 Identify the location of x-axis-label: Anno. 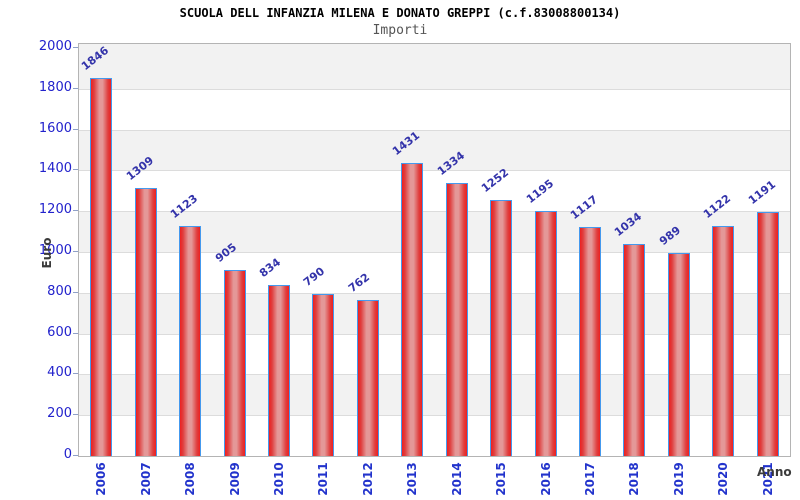
(774, 472).